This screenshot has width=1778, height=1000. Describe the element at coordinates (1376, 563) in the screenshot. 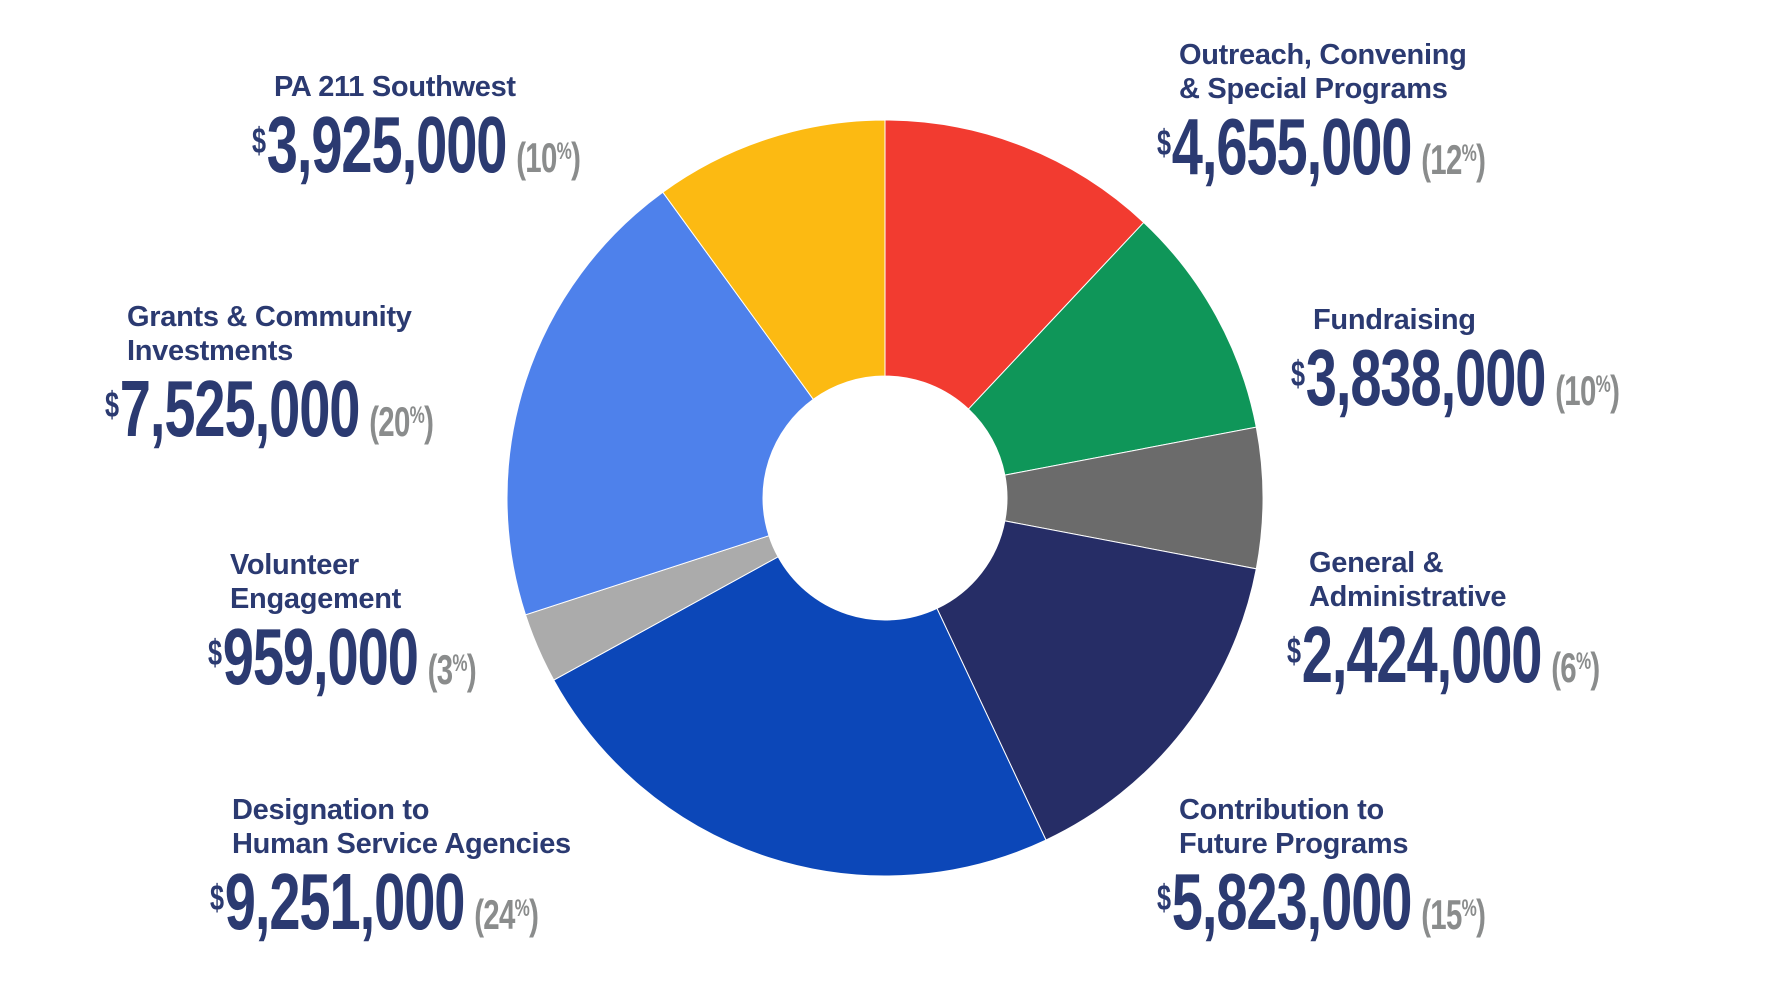

I see `label-title-line: General &` at that location.